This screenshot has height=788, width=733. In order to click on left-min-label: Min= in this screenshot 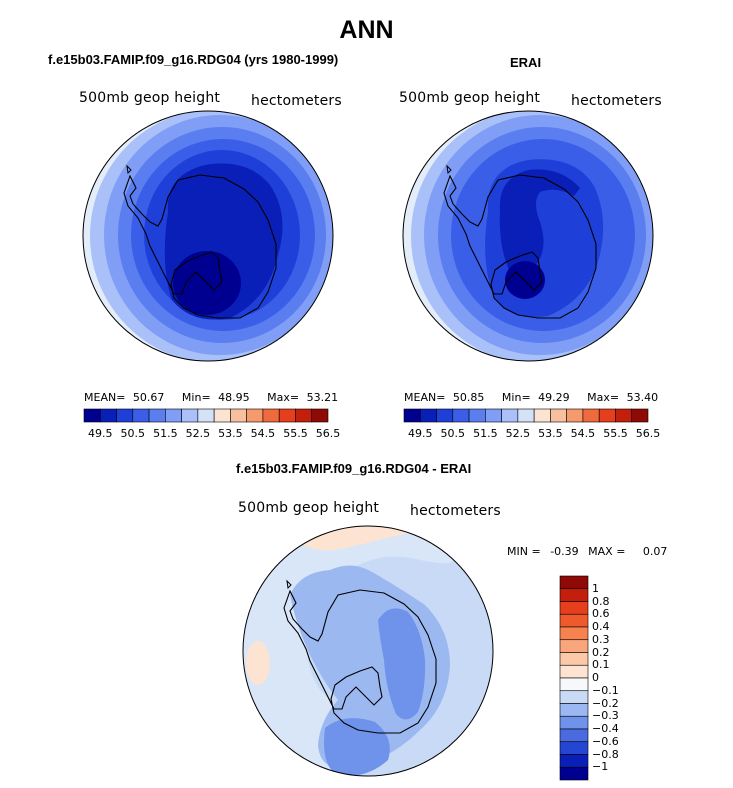, I will do `click(196, 397)`.